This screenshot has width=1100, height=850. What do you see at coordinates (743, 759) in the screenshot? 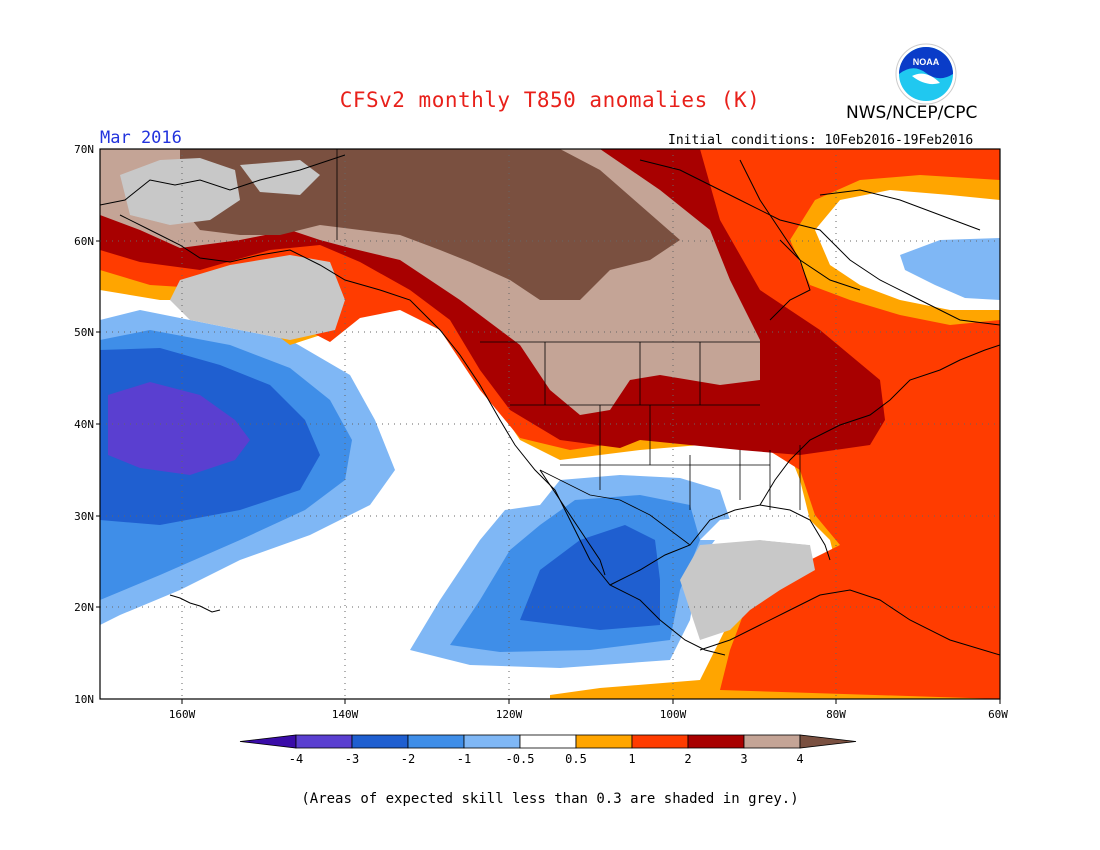
I see `colorbar-tick-label: 3` at bounding box center [743, 759].